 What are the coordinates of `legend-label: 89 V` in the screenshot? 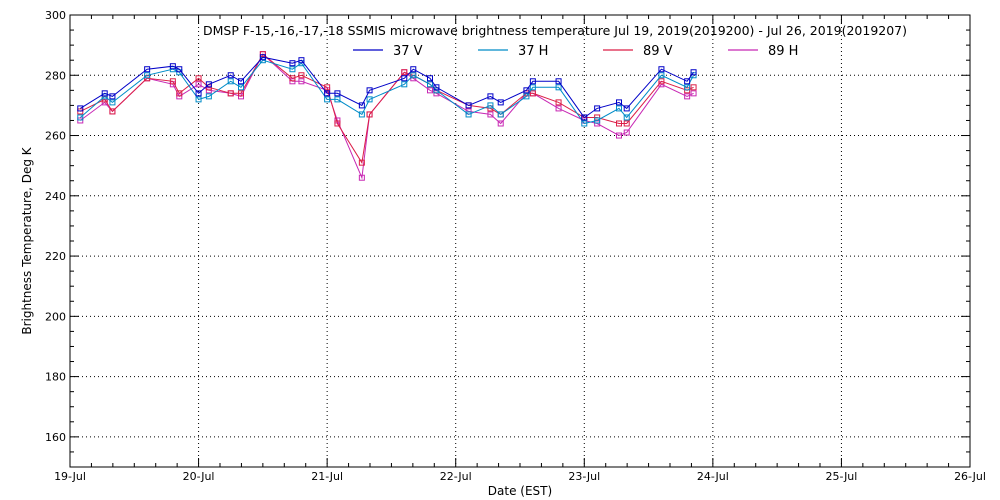 It's located at (658, 51).